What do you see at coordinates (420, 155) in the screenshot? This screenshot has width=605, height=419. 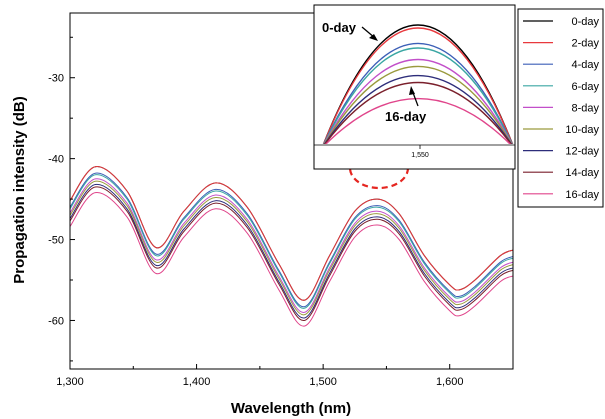 I see `inset-x-tick-label: 1,550` at bounding box center [420, 155].